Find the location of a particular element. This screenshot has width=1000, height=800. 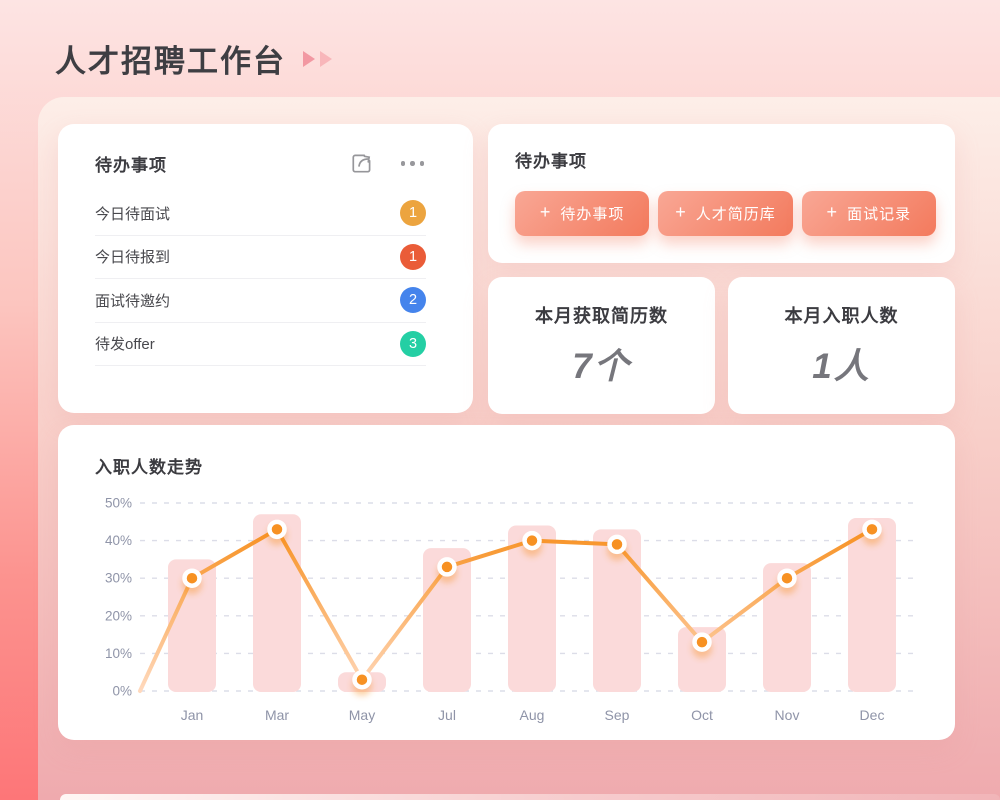

stat-label: 本月入职人数 is located at coordinates (841, 316).